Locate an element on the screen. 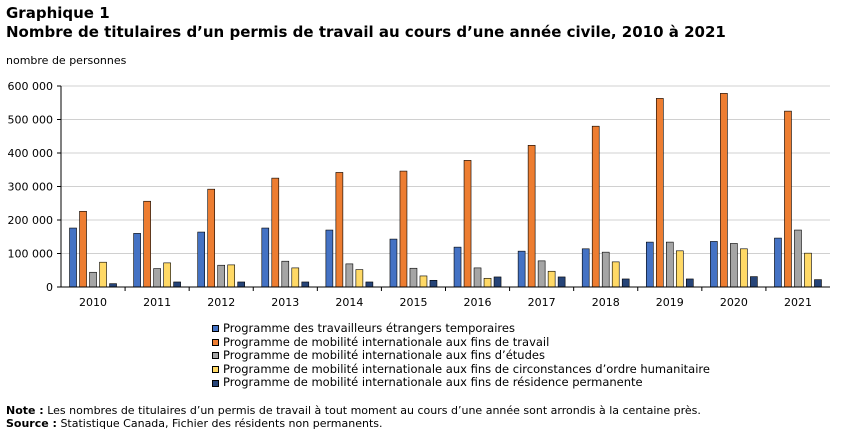 The width and height of the screenshot is (851, 435). note-label: Note : is located at coordinates (25, 410).